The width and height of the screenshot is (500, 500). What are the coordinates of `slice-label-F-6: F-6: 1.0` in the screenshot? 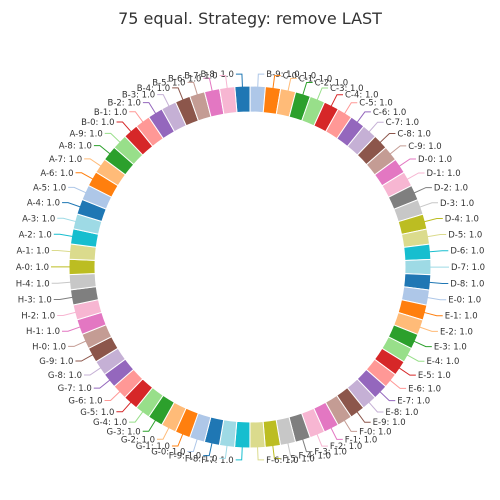 It's located at (282, 461).